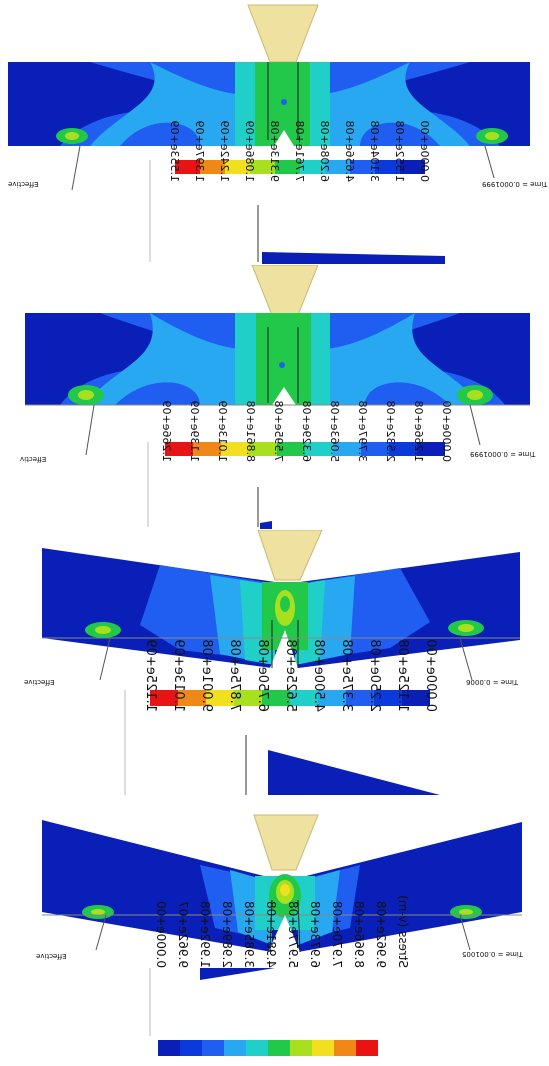 The image size is (549, 1066). Describe the element at coordinates (278, 431) in the screenshot. I see `legend-tick: 7.595e+08` at that location.